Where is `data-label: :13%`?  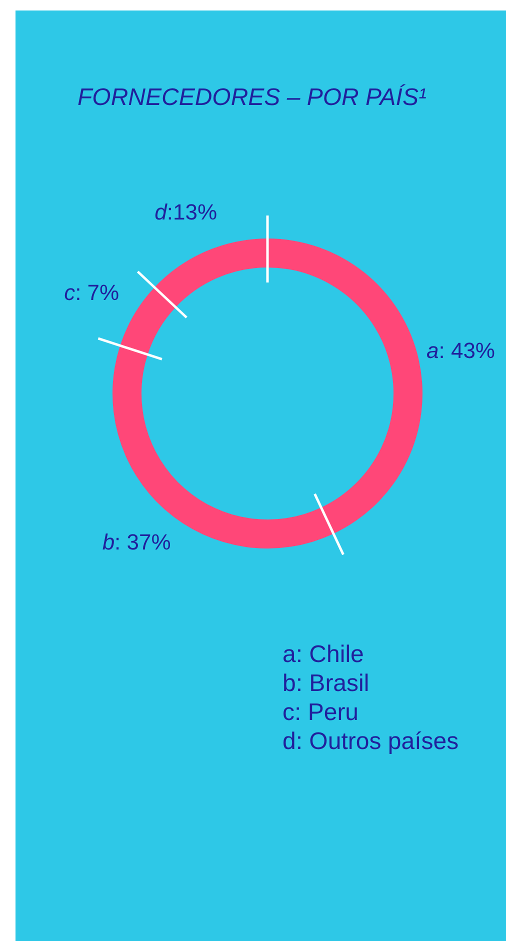
data-label: :13% is located at coordinates (192, 211).